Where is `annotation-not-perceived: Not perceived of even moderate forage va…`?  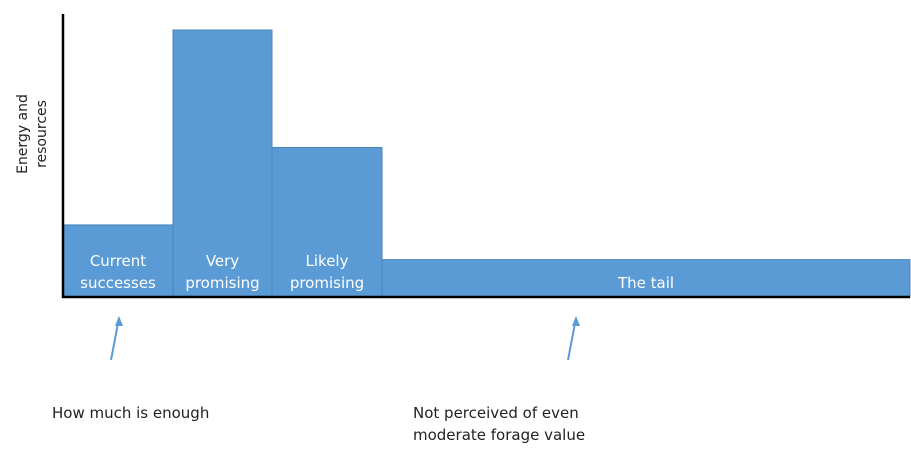 annotation-not-perceived: Not perceived of even moderate forage va… is located at coordinates (499, 424).